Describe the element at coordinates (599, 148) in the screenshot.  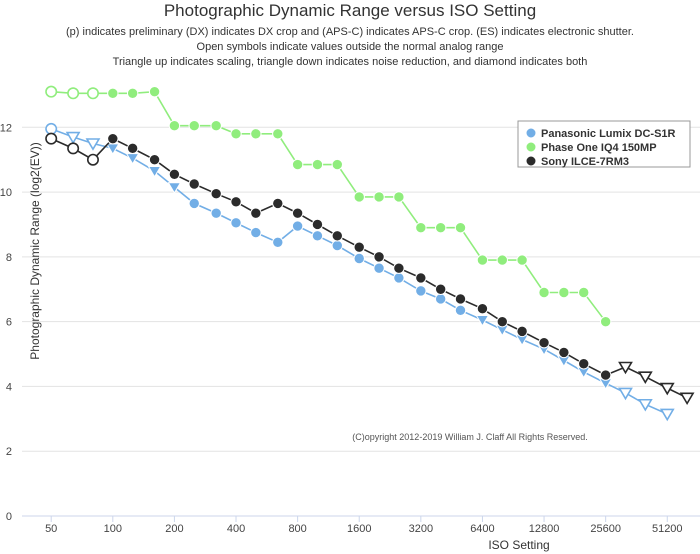
I see `legend-label: Phase One IQ4 150MP` at that location.